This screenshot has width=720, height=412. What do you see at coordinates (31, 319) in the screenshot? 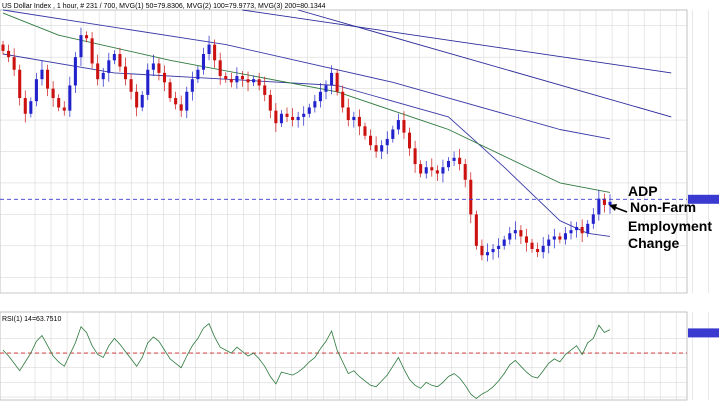
I see `rsi-title: RSI(1) 14=63.7510` at bounding box center [31, 319].